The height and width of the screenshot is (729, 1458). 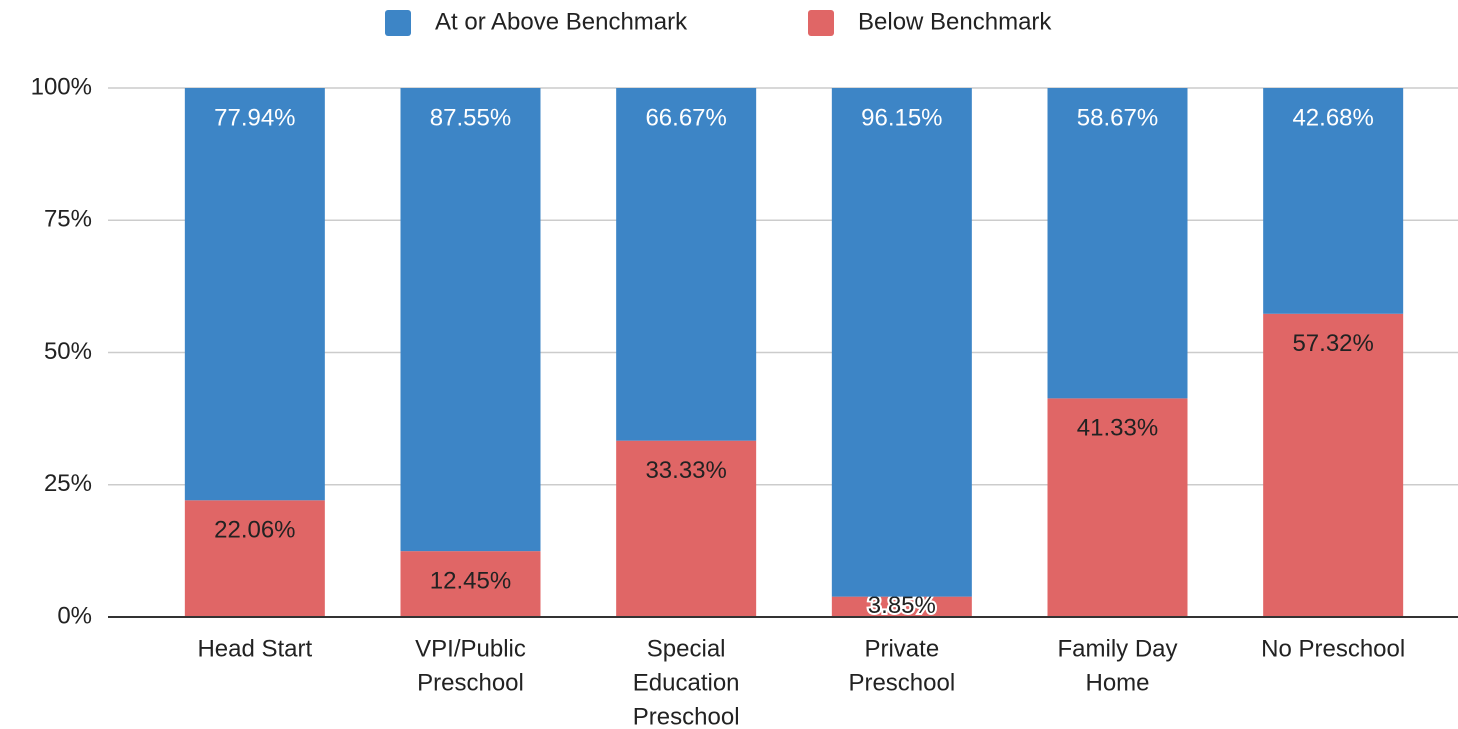 What do you see at coordinates (686, 648) in the screenshot?
I see `x-tick-label: Special` at bounding box center [686, 648].